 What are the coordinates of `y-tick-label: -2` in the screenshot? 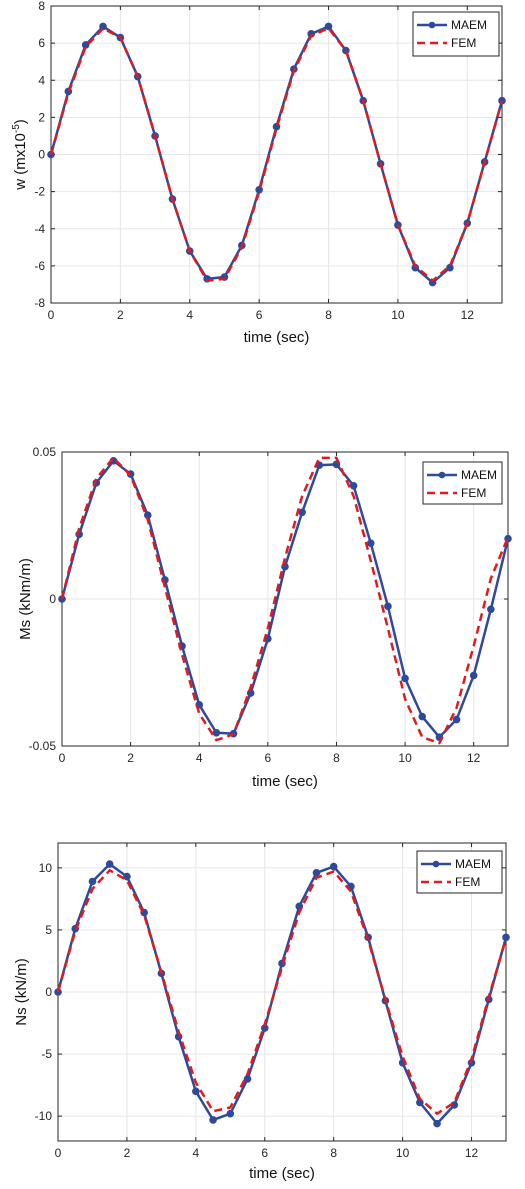 It's located at (39, 192).